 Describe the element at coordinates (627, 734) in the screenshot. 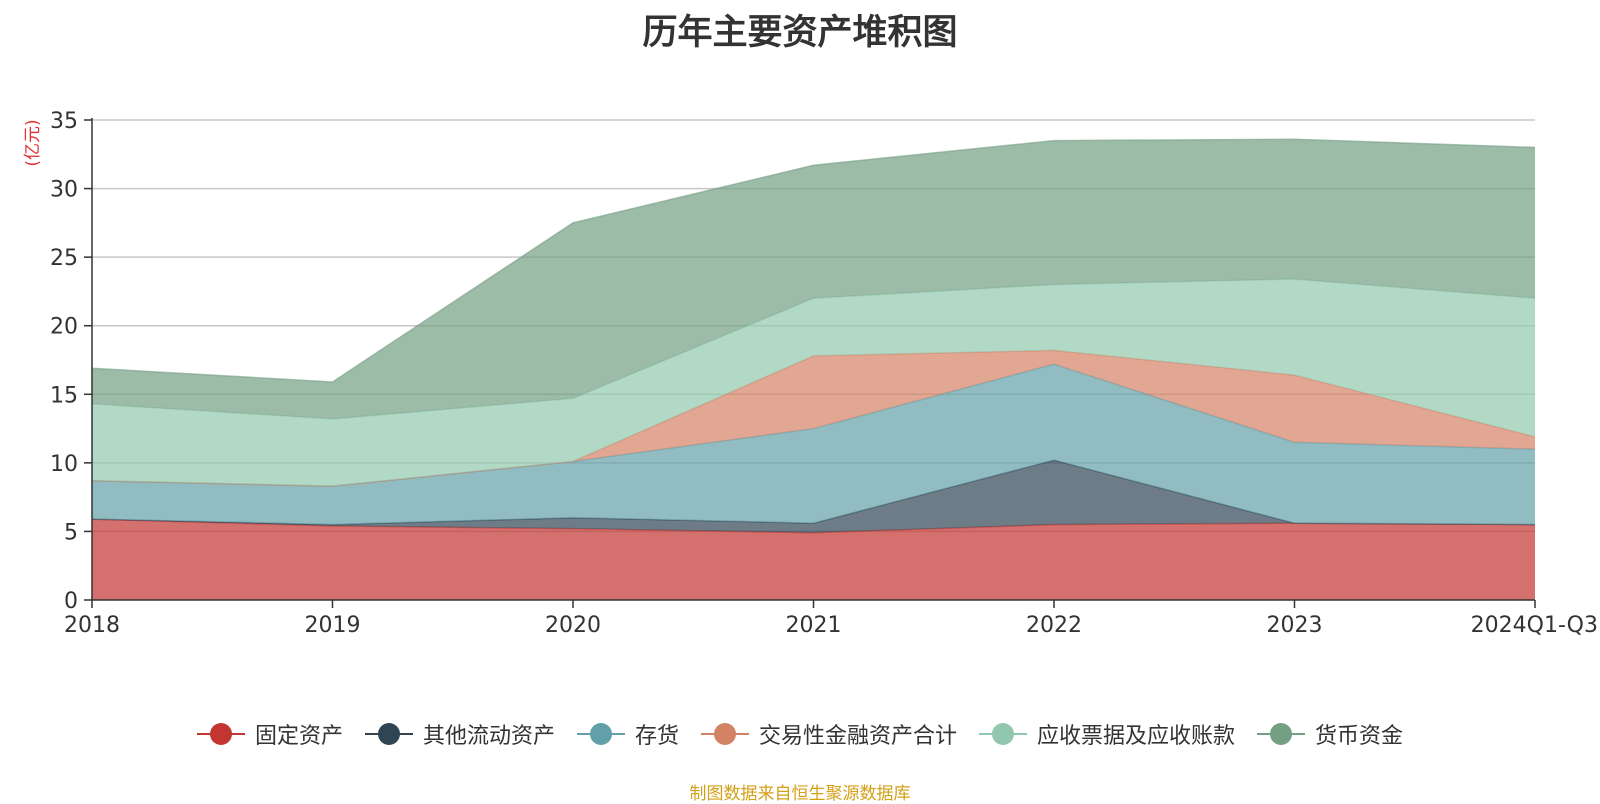

I see `legend-item: 存货` at that location.